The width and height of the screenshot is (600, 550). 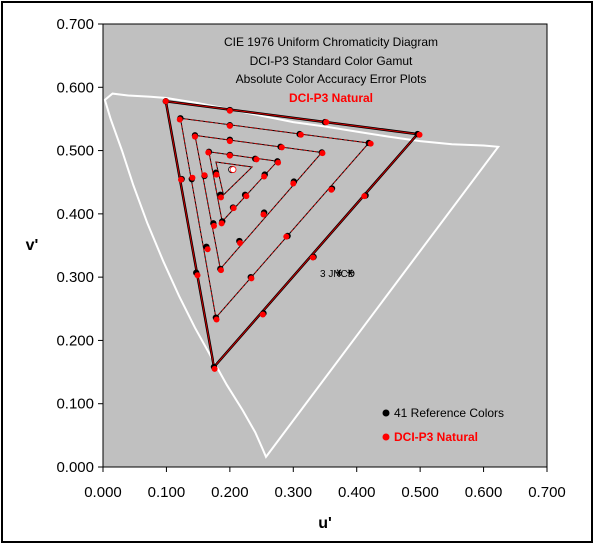 What do you see at coordinates (230, 492) in the screenshot?
I see `x-tick-label: 0.200` at bounding box center [230, 492].